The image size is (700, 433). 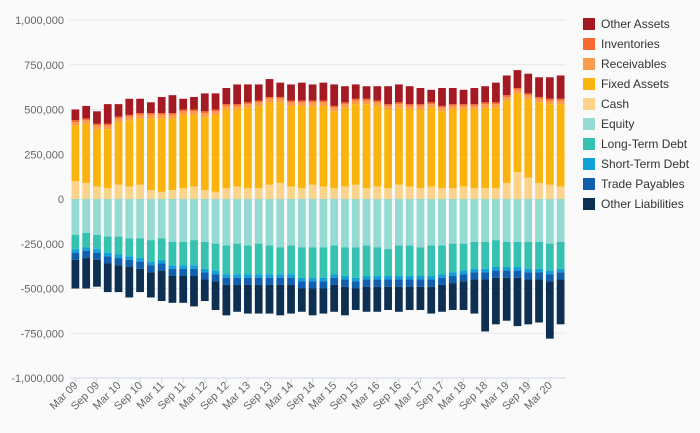 I want to click on legend-label: Long-Term Debt, so click(x=644, y=144).